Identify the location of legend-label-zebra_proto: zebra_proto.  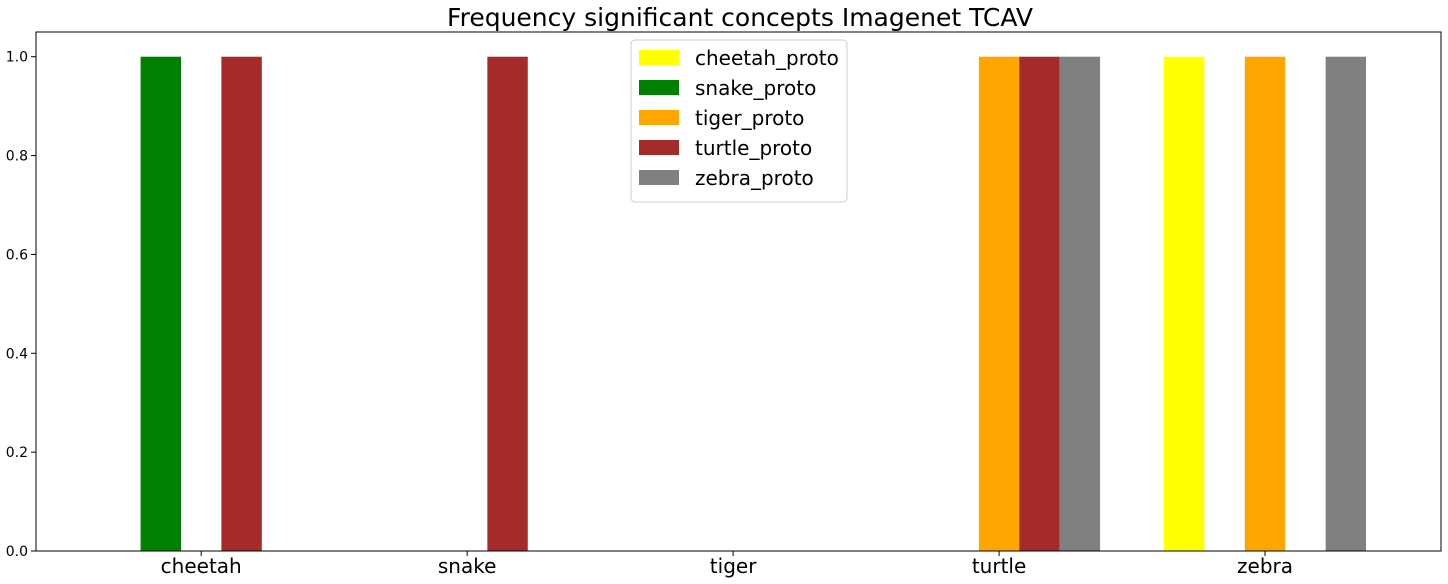
(754, 178).